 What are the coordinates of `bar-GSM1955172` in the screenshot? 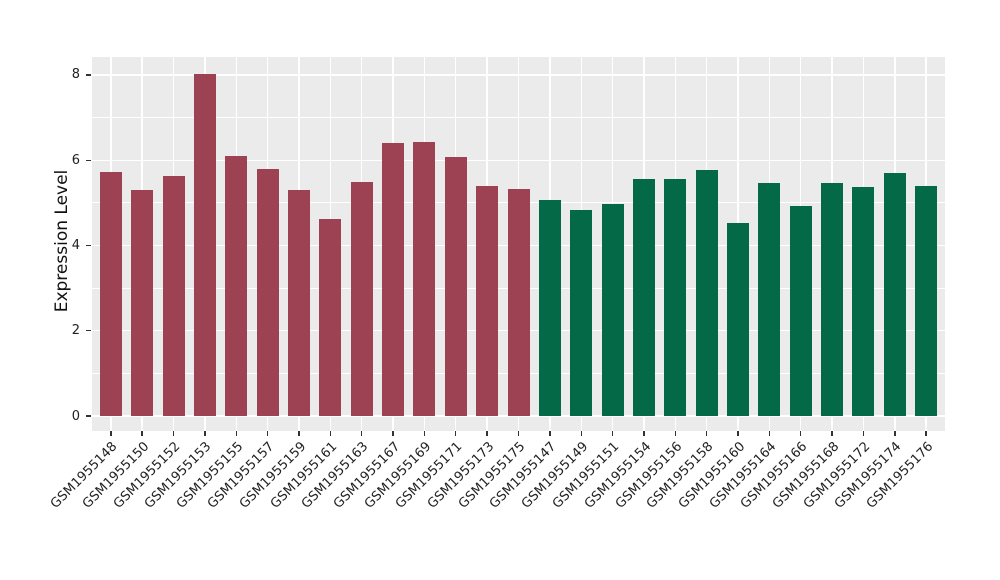 It's located at (863, 301).